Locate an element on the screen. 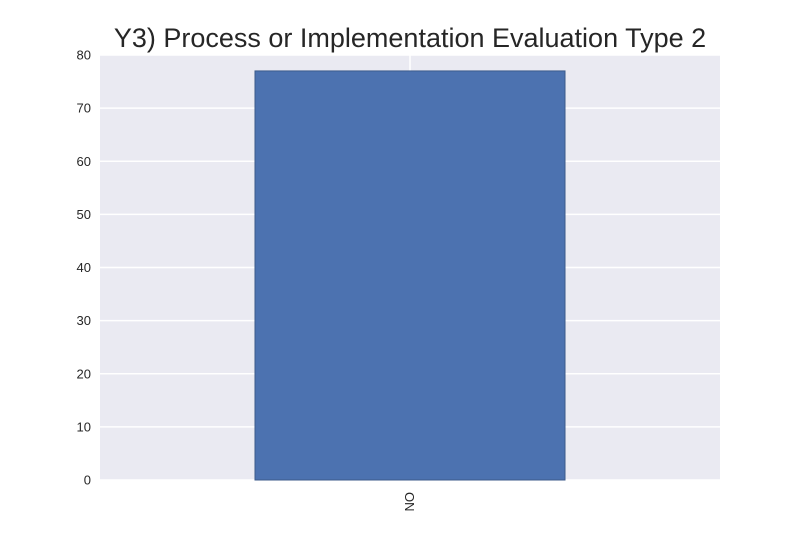 This screenshot has width=800, height=550. x-tick-label: NO is located at coordinates (409, 502).